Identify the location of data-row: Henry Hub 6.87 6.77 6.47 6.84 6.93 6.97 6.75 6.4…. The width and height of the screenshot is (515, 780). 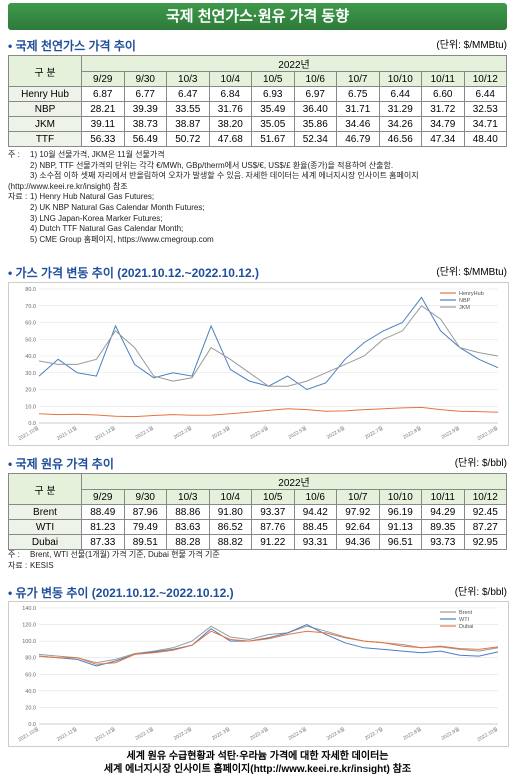
(257, 94).